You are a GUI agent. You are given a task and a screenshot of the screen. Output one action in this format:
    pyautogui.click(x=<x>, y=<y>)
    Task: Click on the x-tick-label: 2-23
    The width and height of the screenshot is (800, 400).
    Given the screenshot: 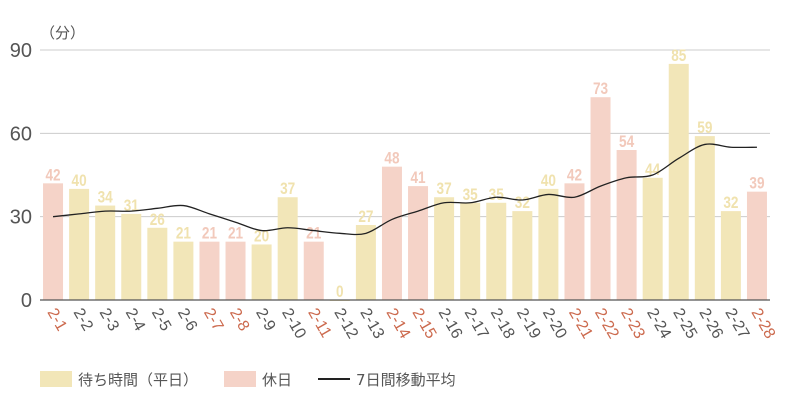 What is the action you would take?
    pyautogui.click(x=632, y=324)
    